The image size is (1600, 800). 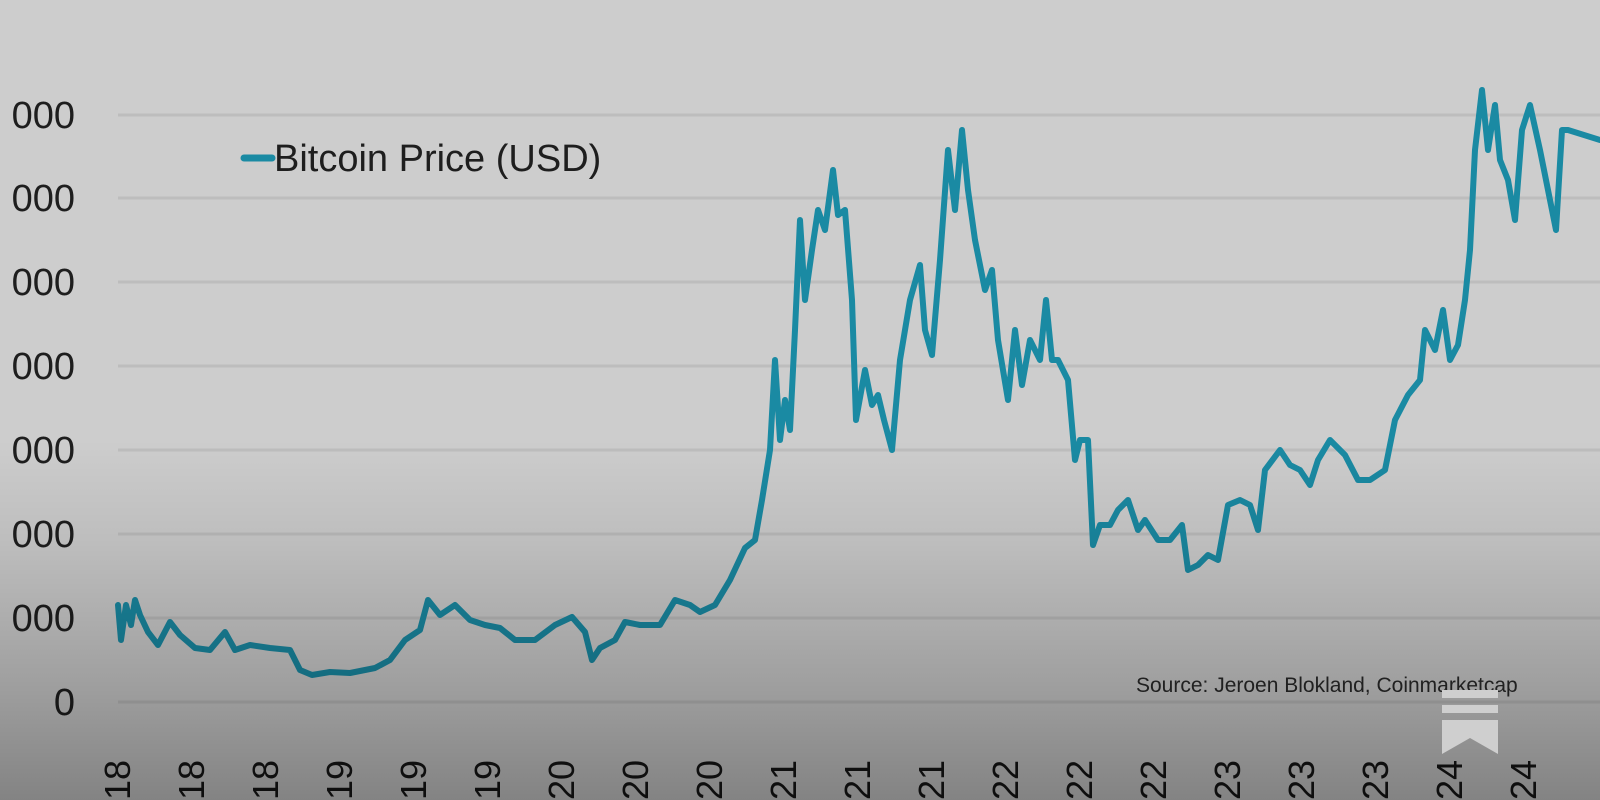 I want to click on substack-logo-icon, so click(x=1470, y=722).